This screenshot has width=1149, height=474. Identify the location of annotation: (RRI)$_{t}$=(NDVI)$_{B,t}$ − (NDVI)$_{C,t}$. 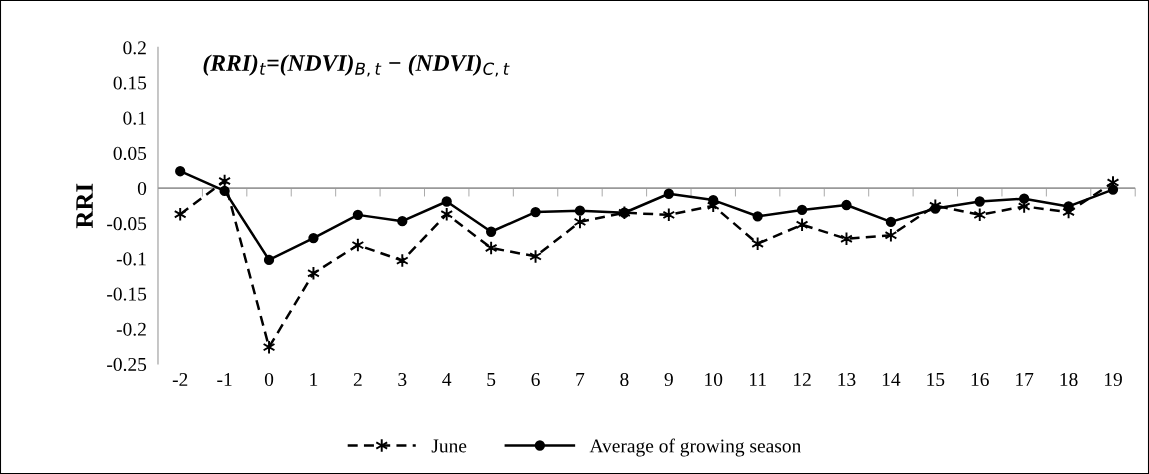
(356, 65).